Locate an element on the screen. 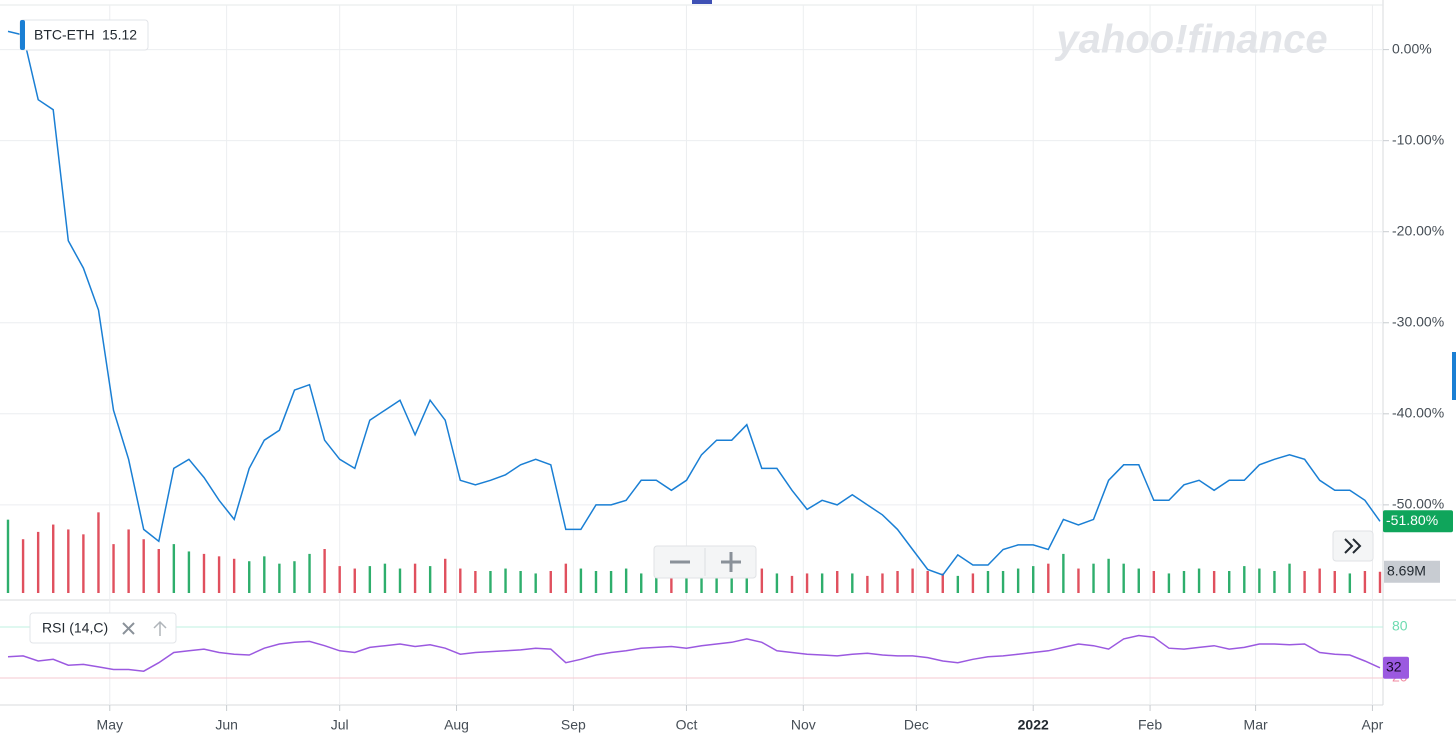  expand-icon is located at coordinates (1353, 546).